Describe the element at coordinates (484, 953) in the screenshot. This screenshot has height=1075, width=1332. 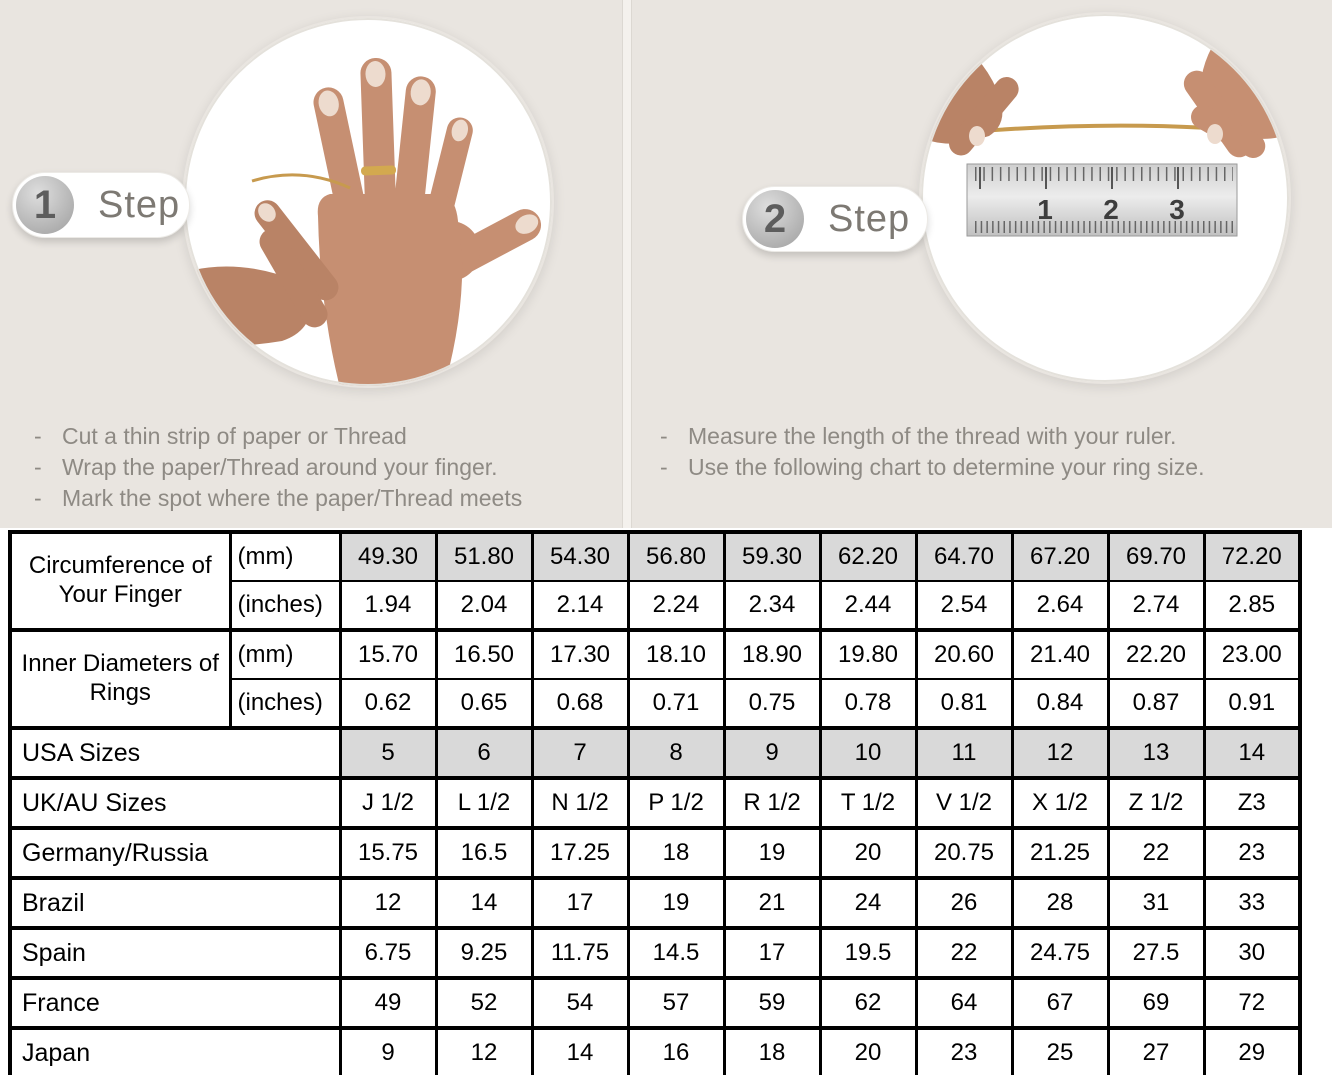
I see `table-cell: 9.25` at that location.